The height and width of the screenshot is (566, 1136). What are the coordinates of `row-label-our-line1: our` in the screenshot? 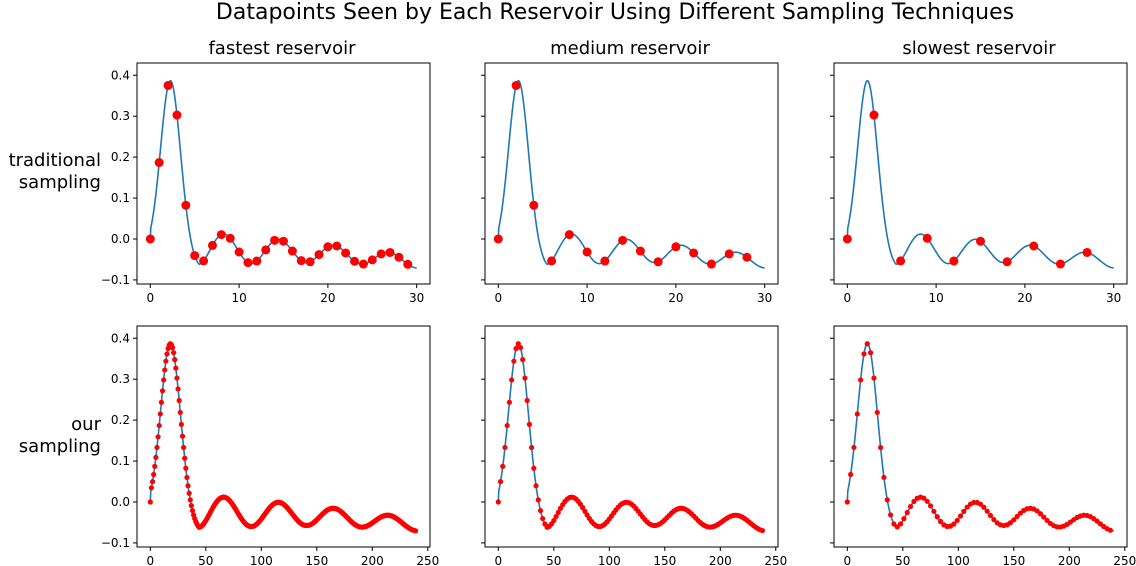 It's located at (86, 424).